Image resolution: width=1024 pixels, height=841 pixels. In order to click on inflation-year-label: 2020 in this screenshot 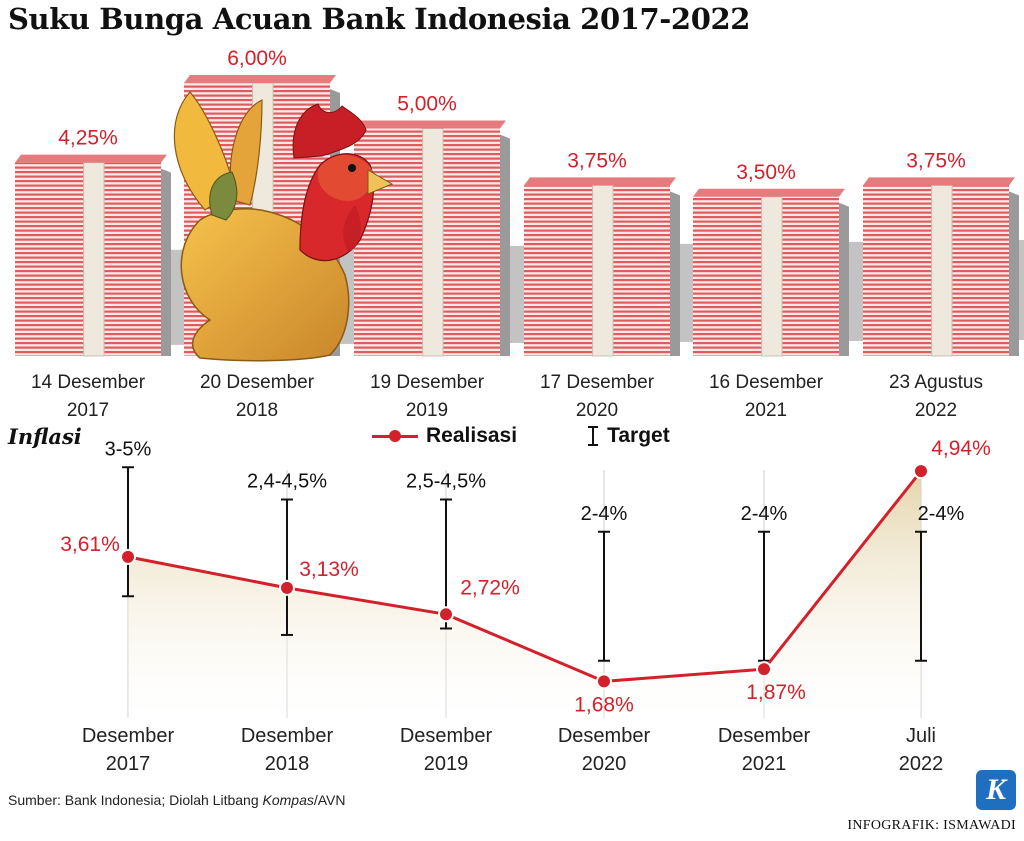, I will do `click(604, 764)`.